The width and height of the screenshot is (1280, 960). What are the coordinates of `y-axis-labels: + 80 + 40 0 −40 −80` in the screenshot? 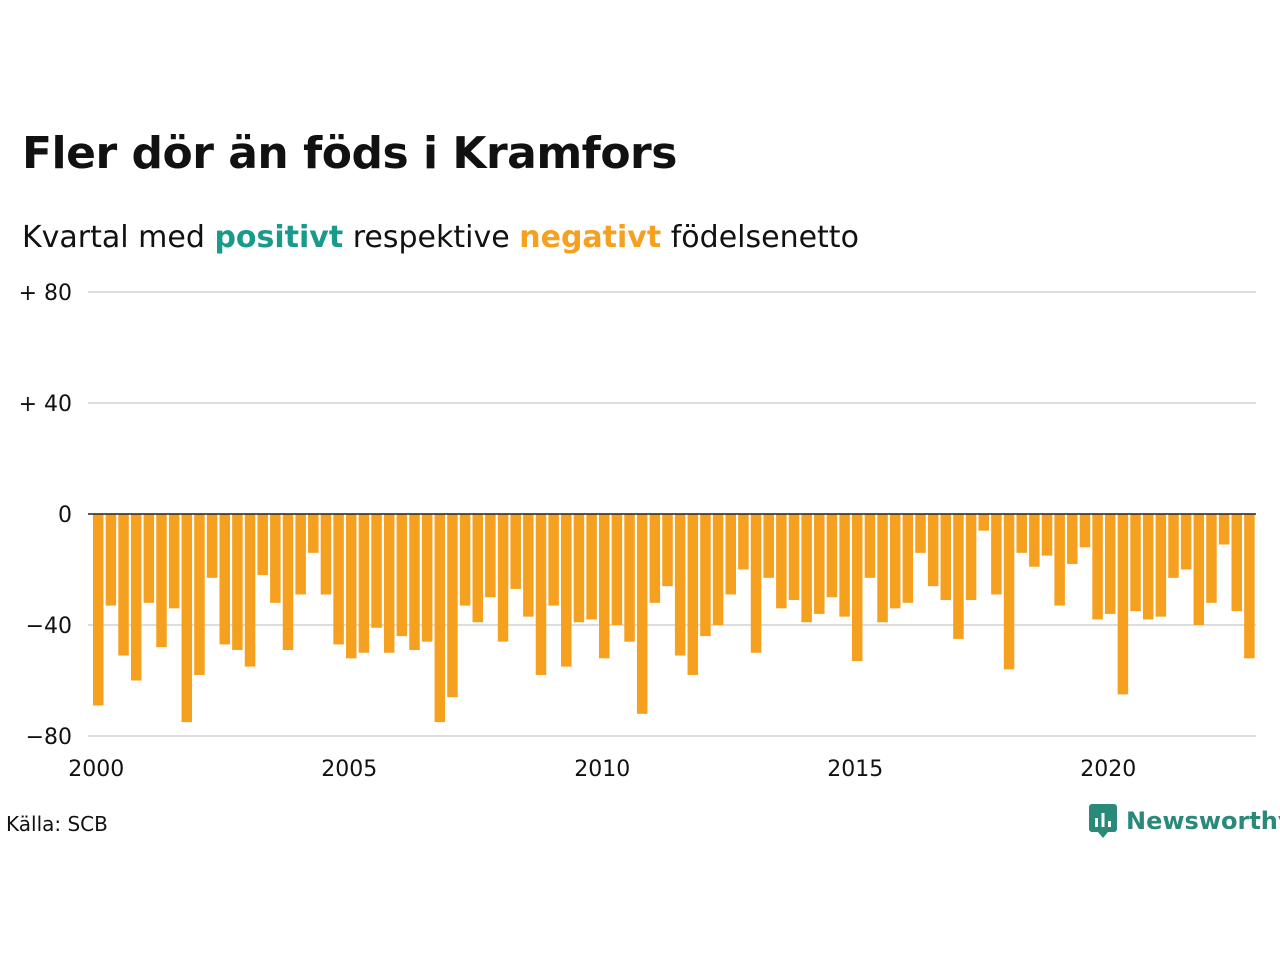 It's located at (45, 515).